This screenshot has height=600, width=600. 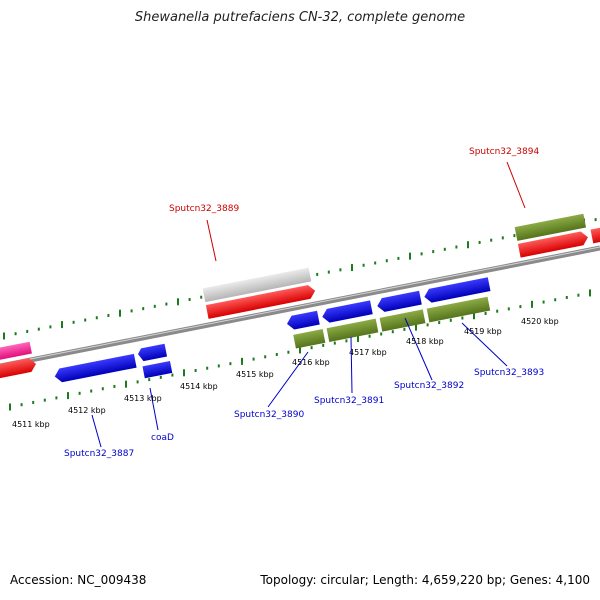 I want to click on kbp-label: 4513 kbp, so click(x=143, y=398).